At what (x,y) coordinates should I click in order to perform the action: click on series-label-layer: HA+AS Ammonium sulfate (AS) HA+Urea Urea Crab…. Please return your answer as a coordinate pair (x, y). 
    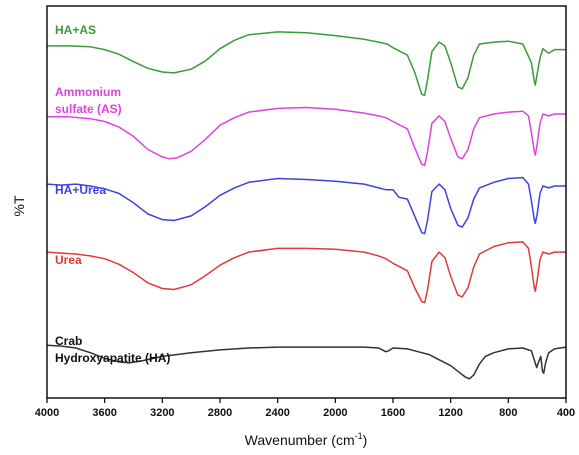
    Looking at the image, I should click on (112, 194).